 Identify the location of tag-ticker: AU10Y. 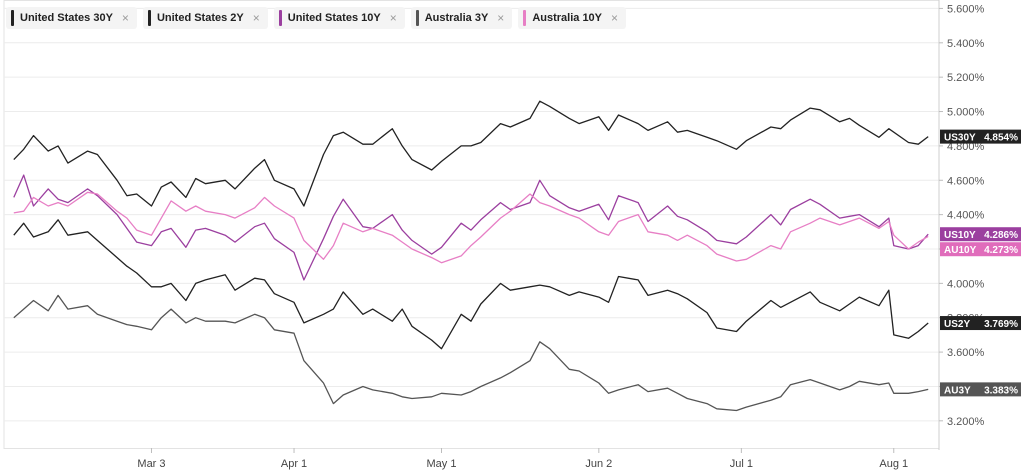
(960, 250).